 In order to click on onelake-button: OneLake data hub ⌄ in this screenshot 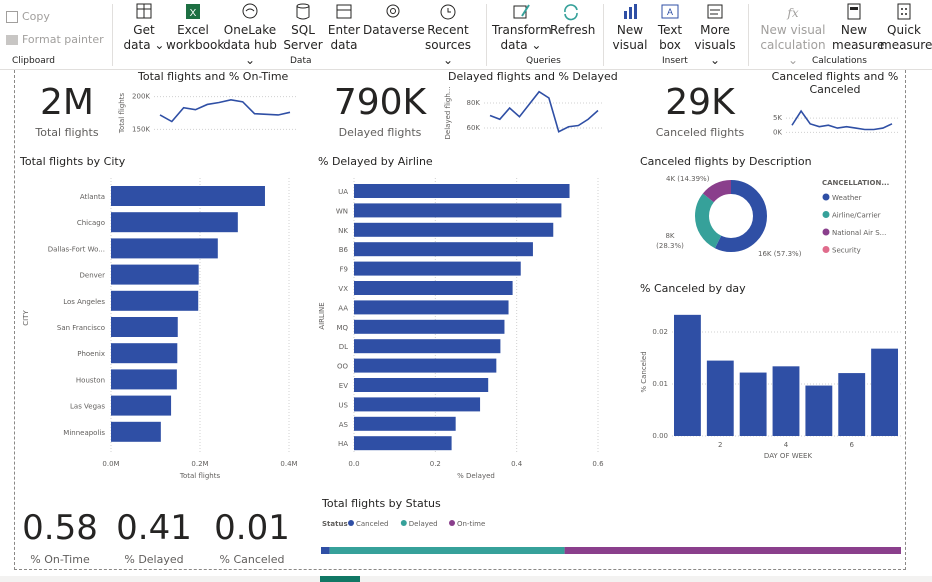, I will do `click(250, 35)`.